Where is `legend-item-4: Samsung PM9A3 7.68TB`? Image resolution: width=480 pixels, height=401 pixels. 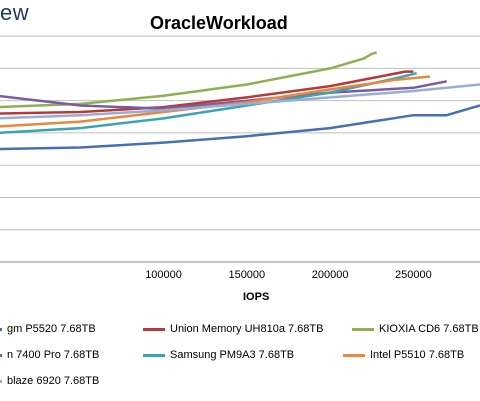 legend-item-4: Samsung PM9A3 7.68TB is located at coordinates (218, 355).